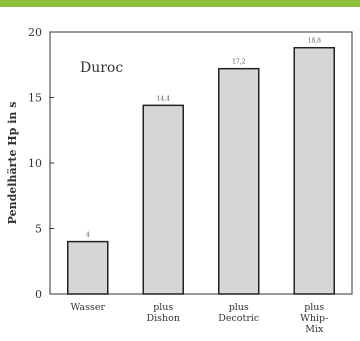 The height and width of the screenshot is (341, 360). What do you see at coordinates (180, 3) in the screenshot?
I see `header-accent-strip` at bounding box center [180, 3].